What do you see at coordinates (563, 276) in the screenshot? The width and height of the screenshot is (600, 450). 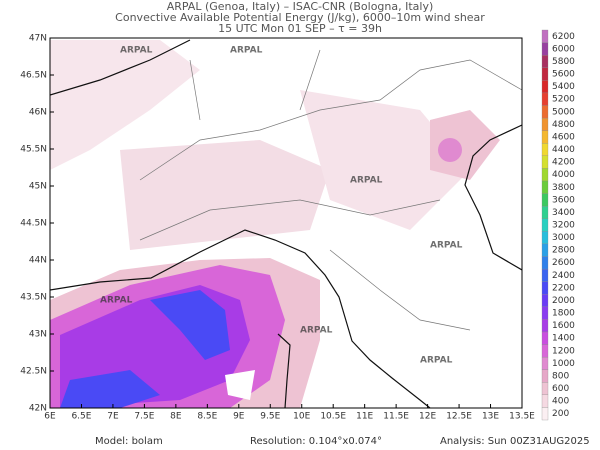 I see `colorbar-label: 2400` at bounding box center [563, 276].